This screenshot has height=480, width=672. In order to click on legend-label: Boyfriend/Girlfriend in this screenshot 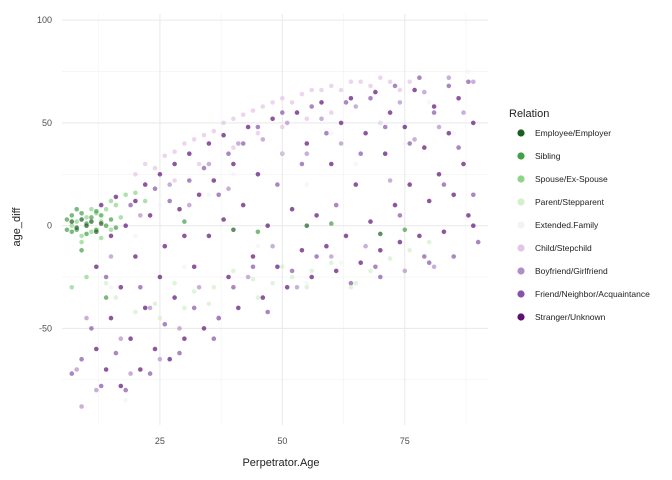, I will do `click(571, 271)`.